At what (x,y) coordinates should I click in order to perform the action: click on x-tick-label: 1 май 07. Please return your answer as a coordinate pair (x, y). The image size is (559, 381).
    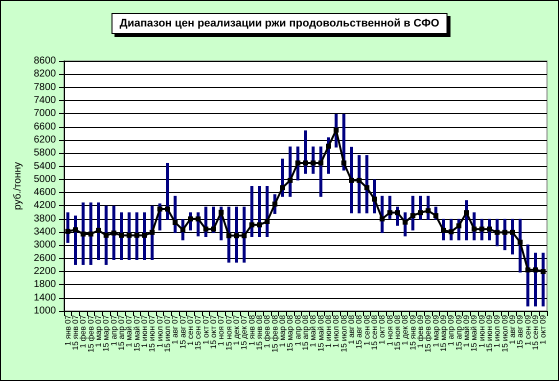
    Looking at the image, I should click on (129, 331).